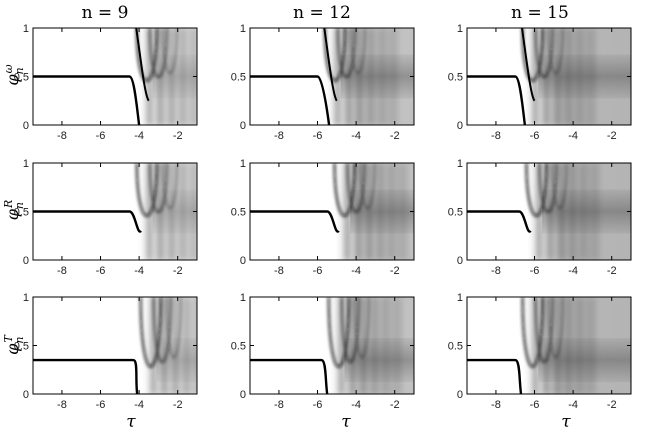  Describe the element at coordinates (528, 65) in the screenshot. I see `omega-upper-branch` at that location.